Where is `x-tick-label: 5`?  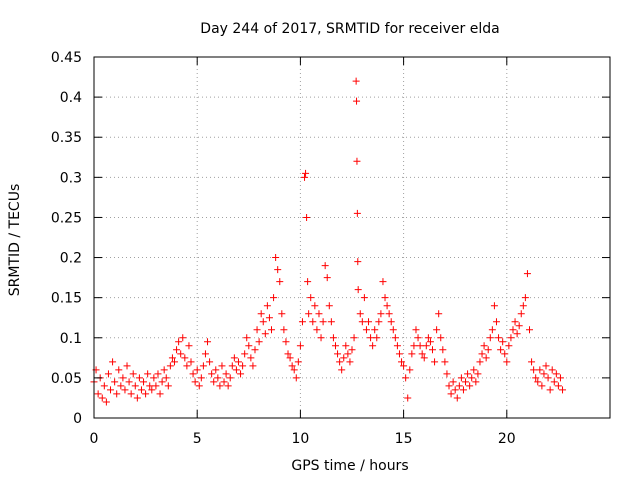 x-tick-label: 5 is located at coordinates (197, 439).